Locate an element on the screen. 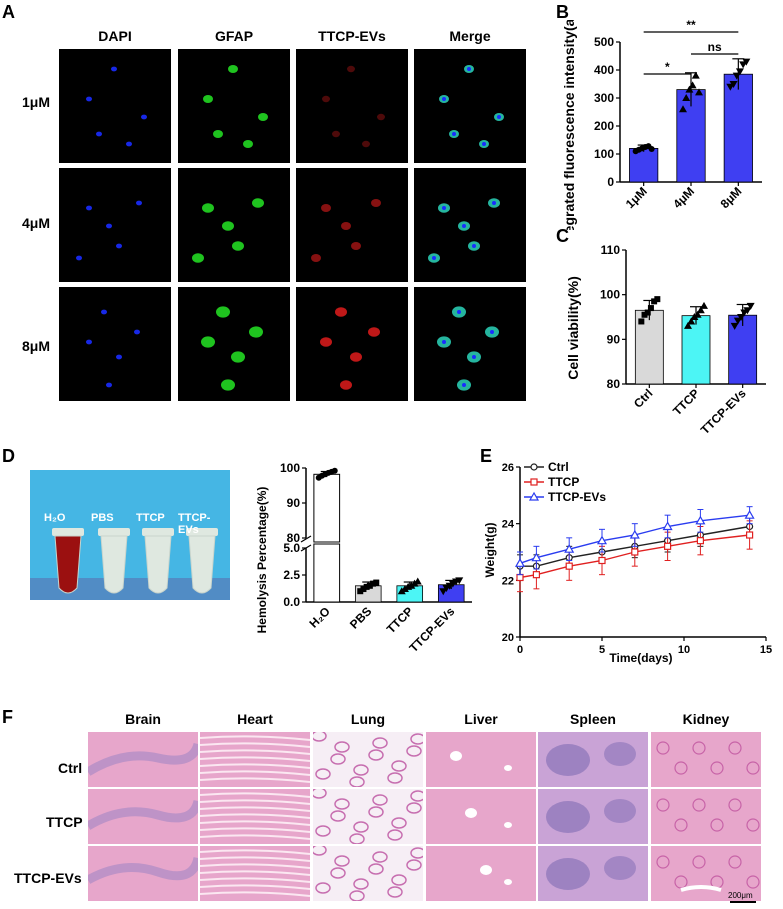 The image size is (783, 909). x-tick-label: Ctrl is located at coordinates (643, 398).